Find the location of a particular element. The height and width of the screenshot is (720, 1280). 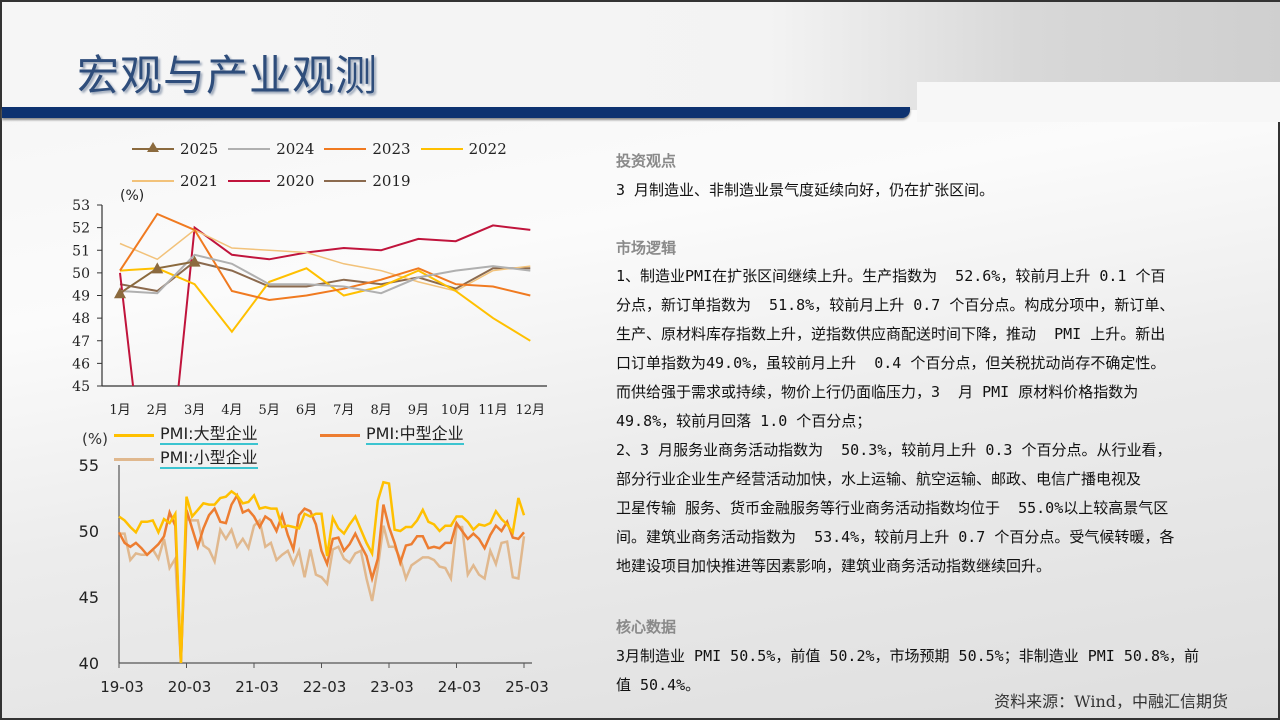

series-line-2020 is located at coordinates (325, 305).